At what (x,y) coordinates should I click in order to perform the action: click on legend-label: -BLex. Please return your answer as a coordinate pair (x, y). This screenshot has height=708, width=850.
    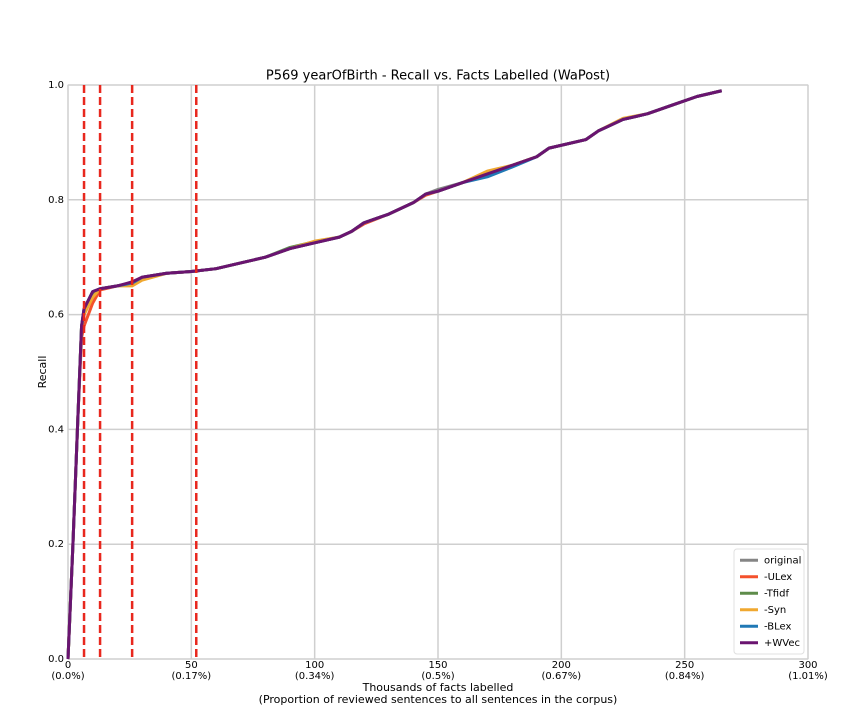
    Looking at the image, I should click on (777, 626).